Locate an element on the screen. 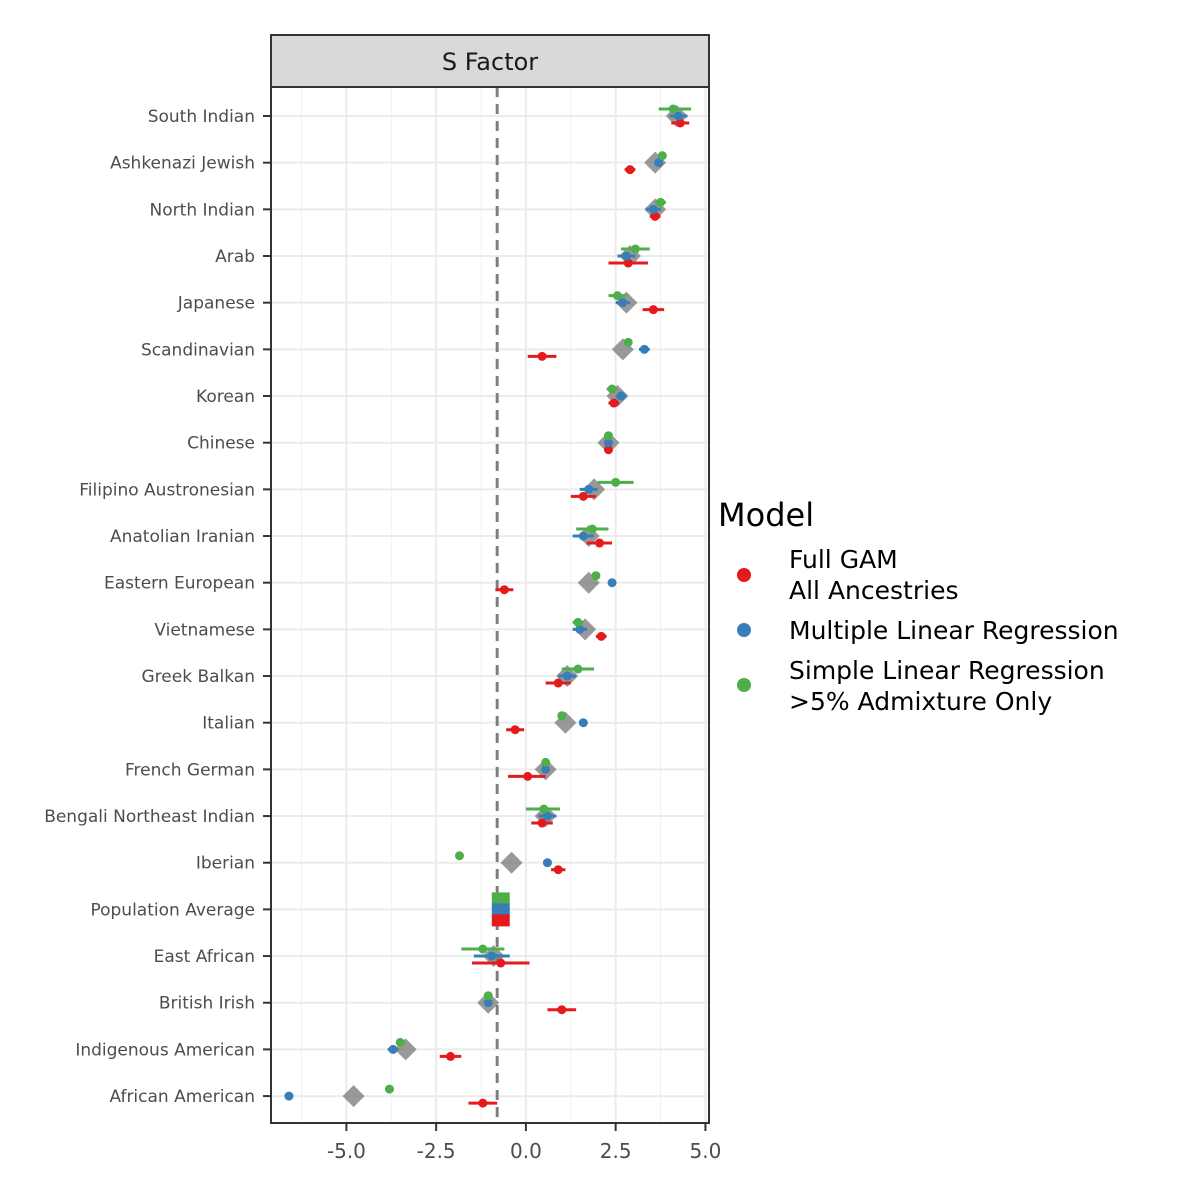 The width and height of the screenshot is (1200, 1200). point-multiple-linear-regression-arab is located at coordinates (626, 256).